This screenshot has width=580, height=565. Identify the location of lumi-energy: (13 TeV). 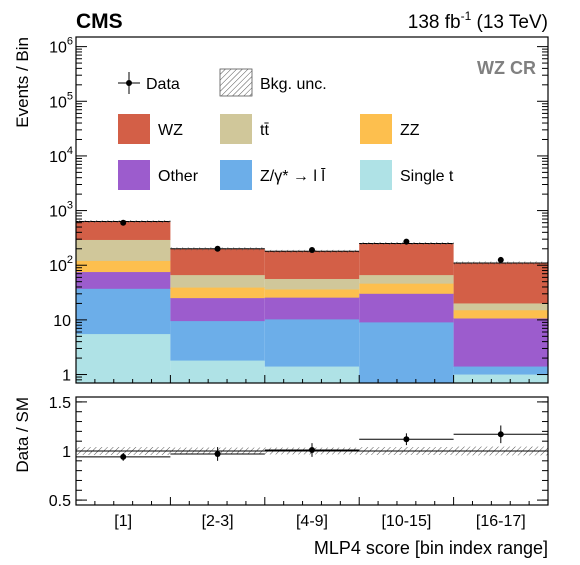
(509, 22).